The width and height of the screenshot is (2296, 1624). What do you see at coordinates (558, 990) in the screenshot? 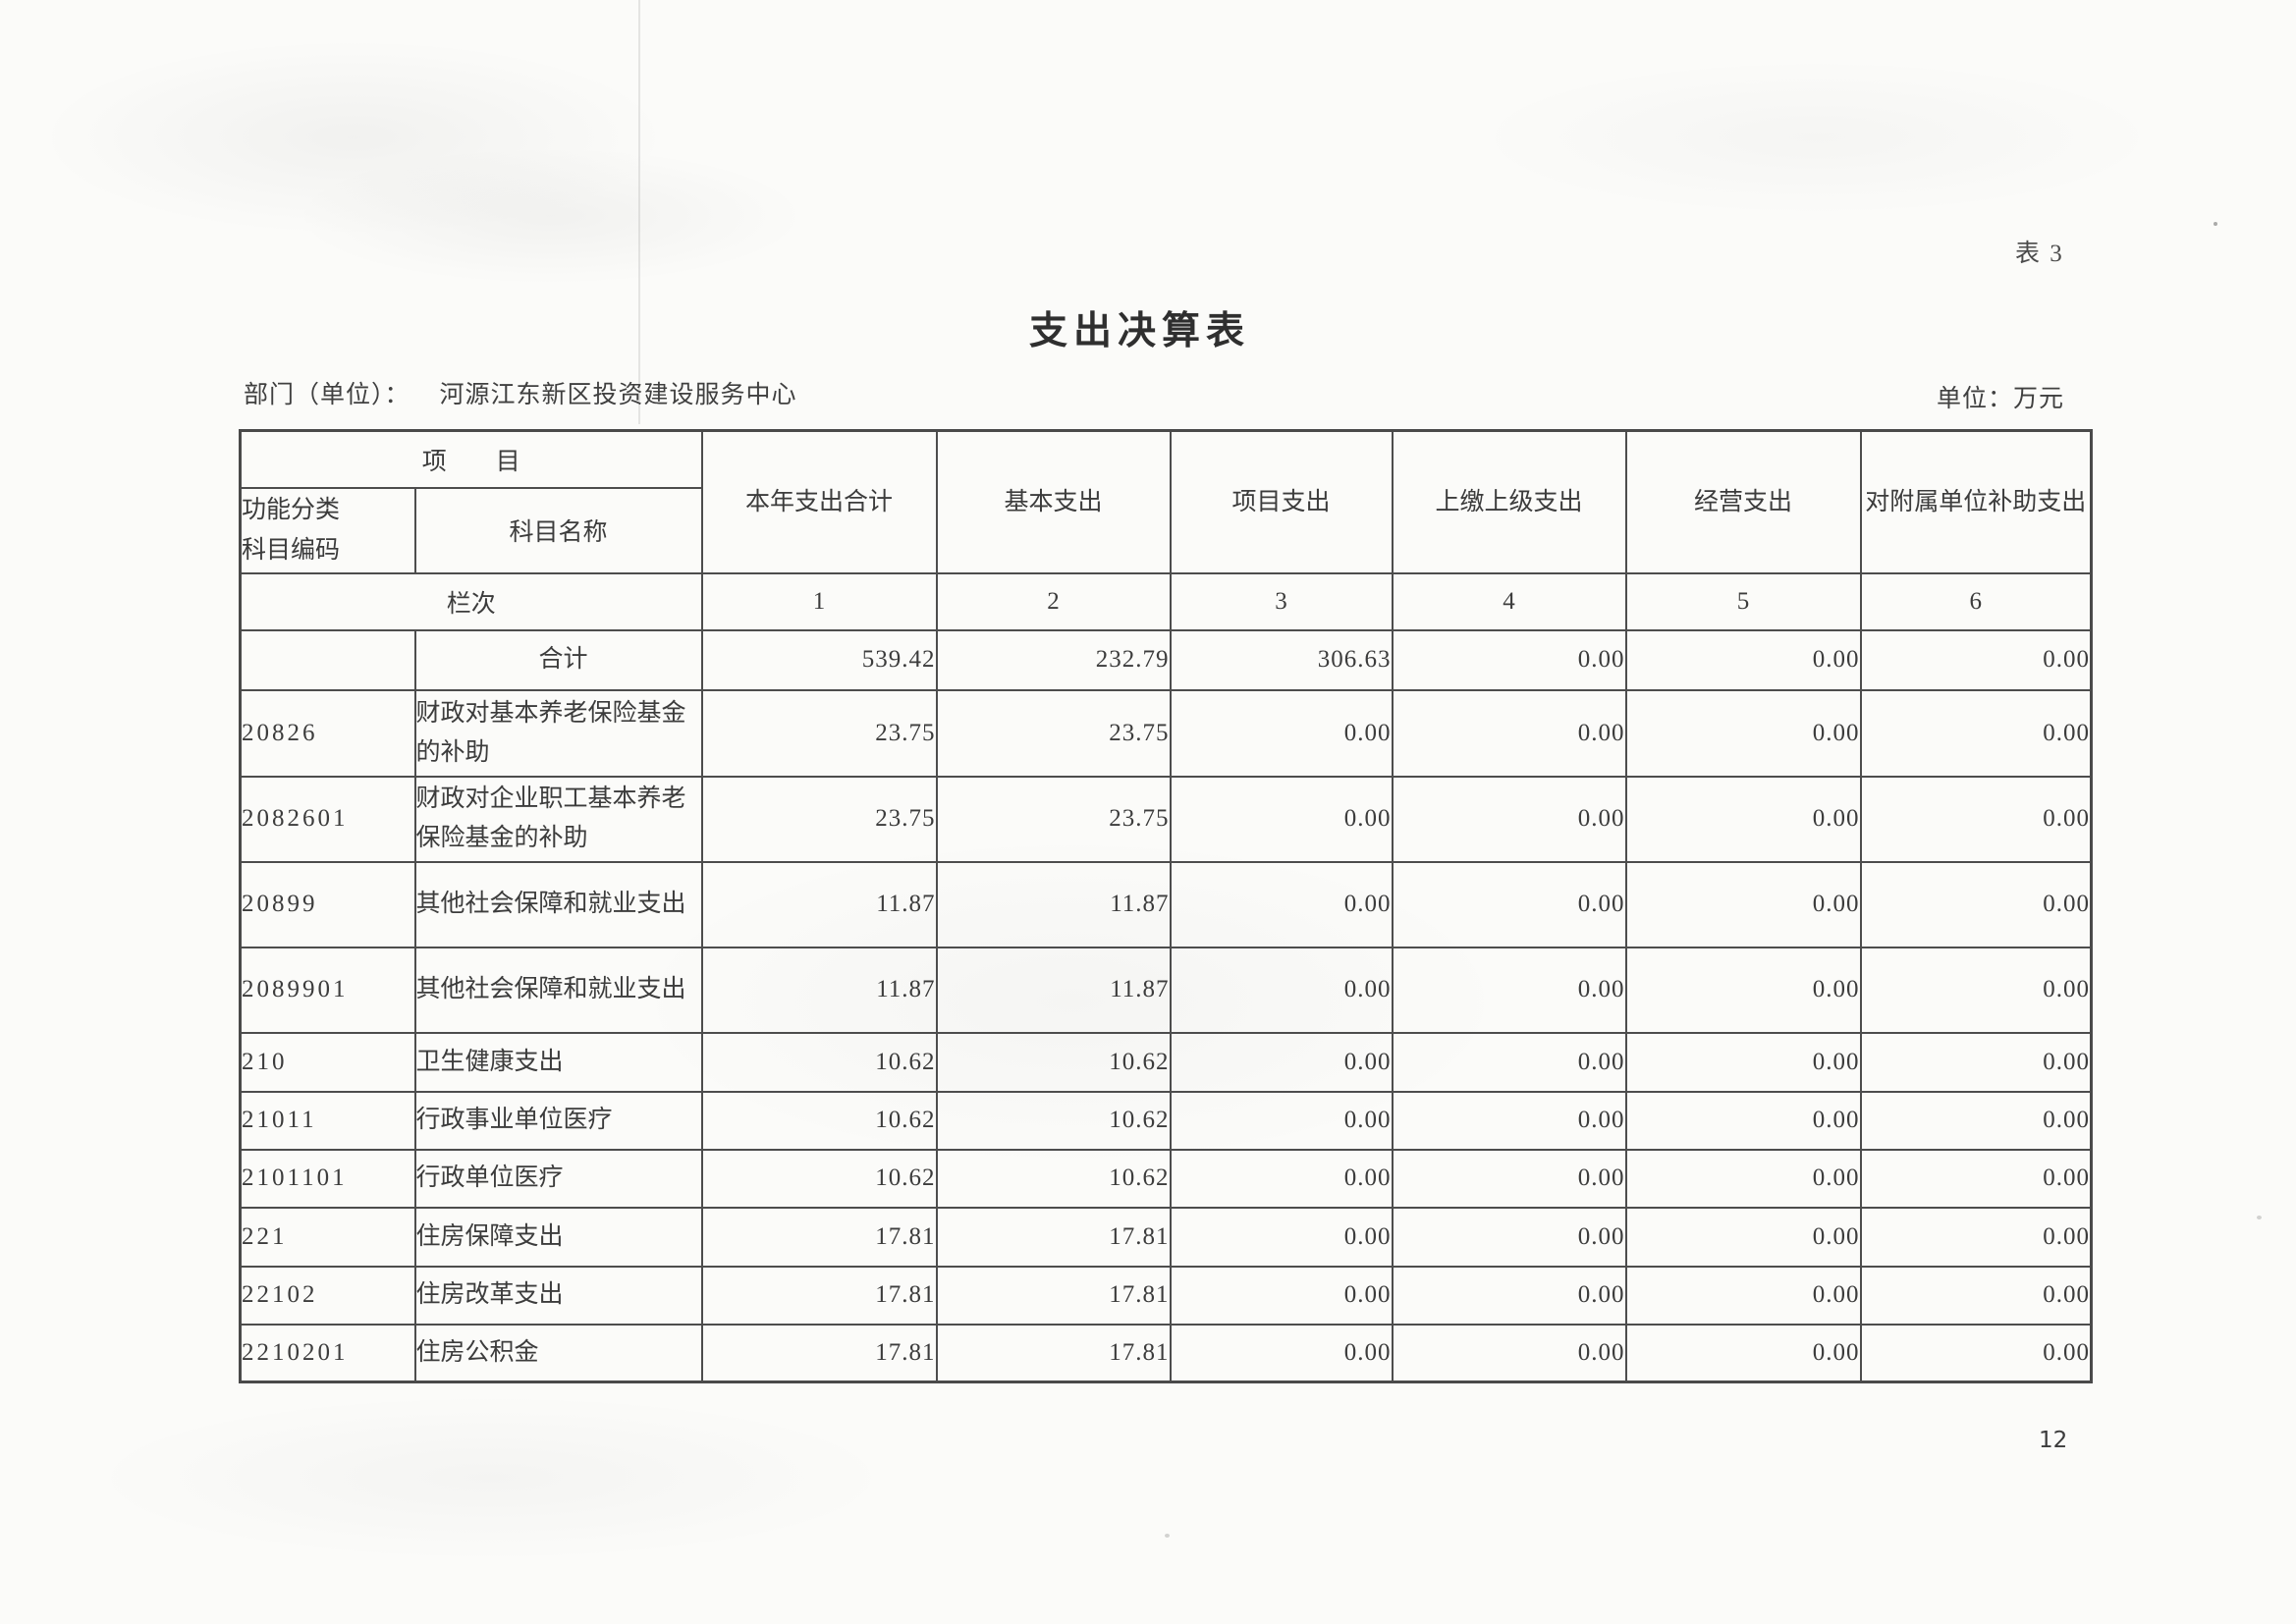
I see `row-subject-name: 其他社会保障和就业支出` at bounding box center [558, 990].